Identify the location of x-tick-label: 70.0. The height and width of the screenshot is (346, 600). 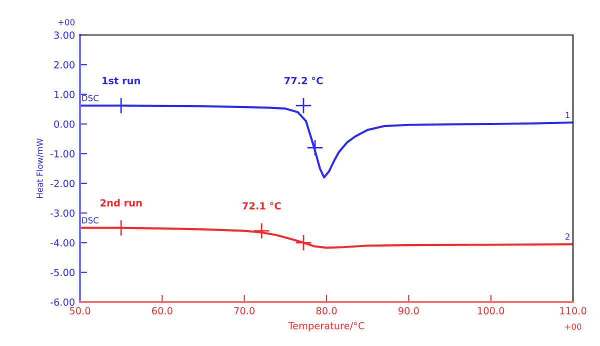
(244, 310).